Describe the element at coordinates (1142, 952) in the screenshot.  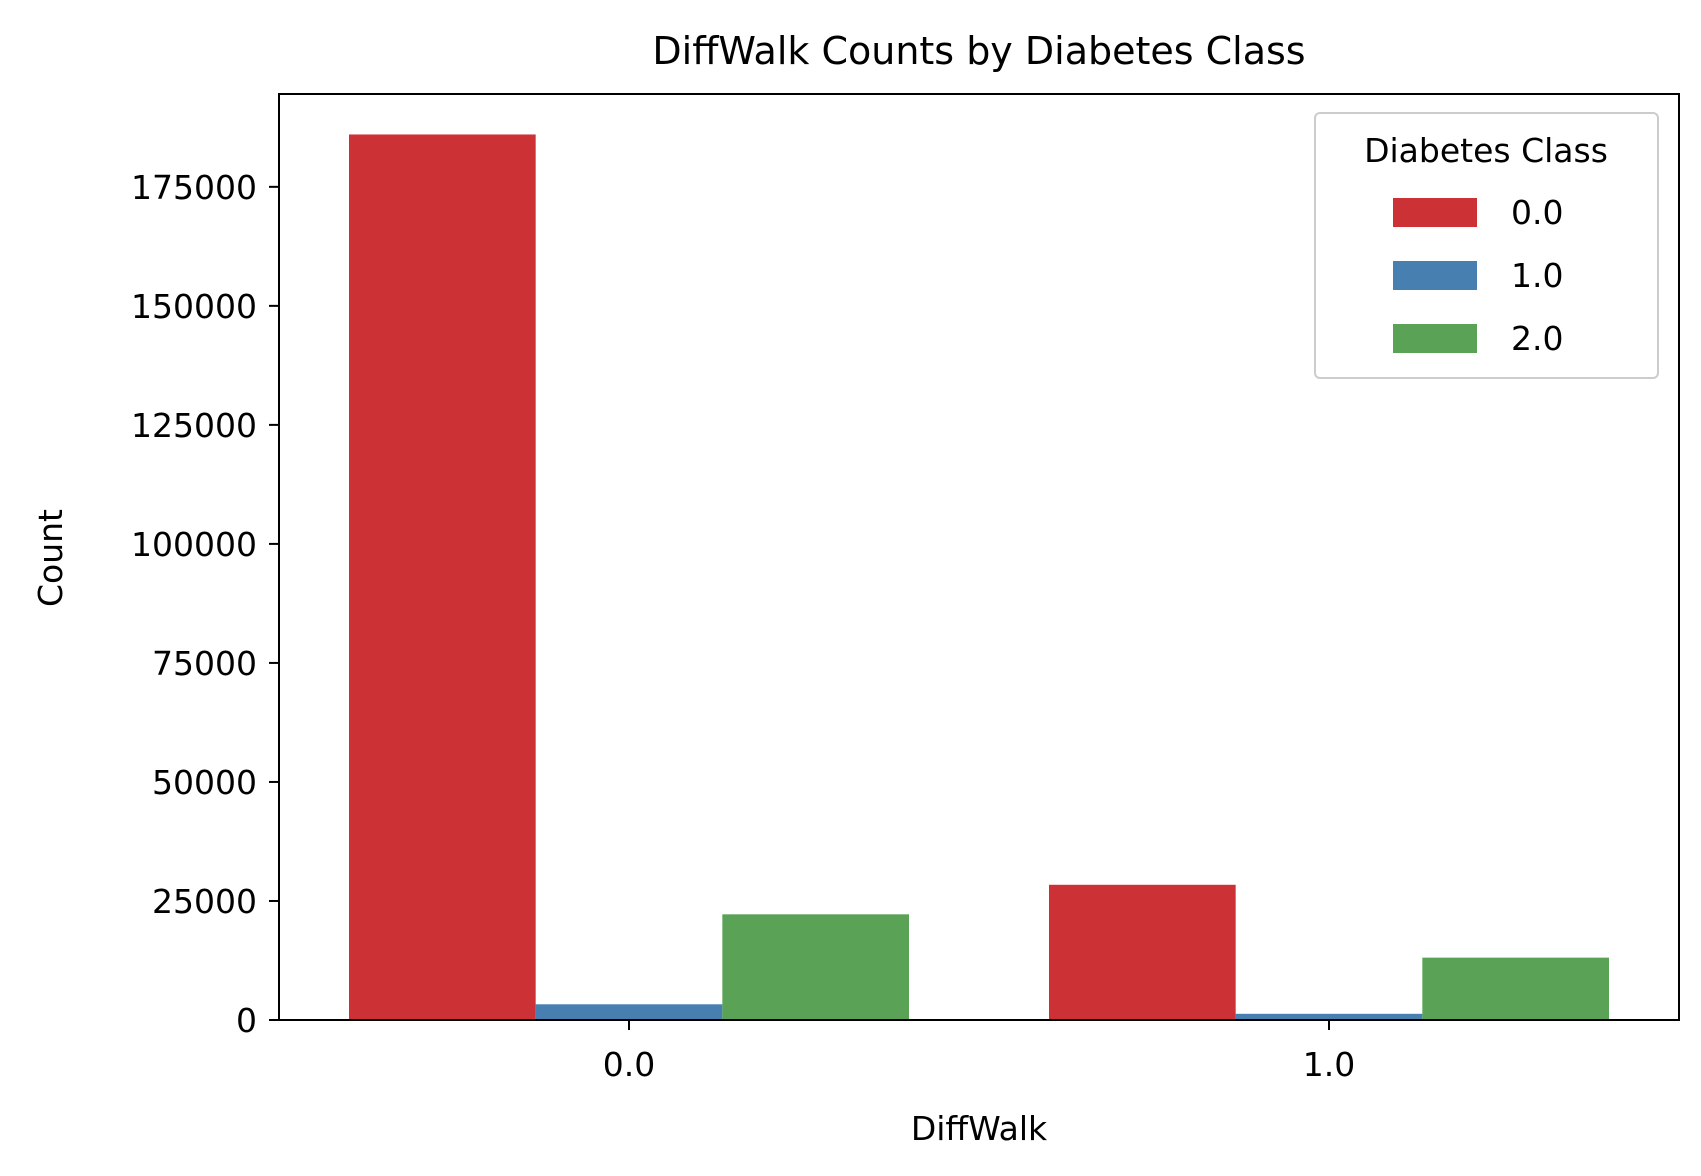
I see `bar-1.0-class-0.0` at that location.